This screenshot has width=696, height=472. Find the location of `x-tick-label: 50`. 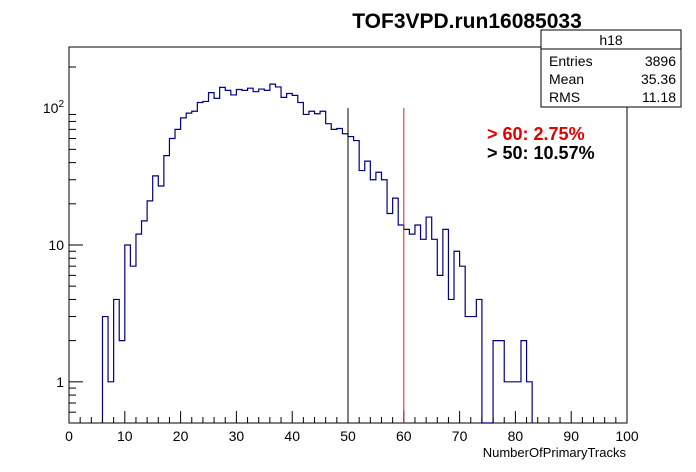

x-tick-label: 50 is located at coordinates (348, 436).